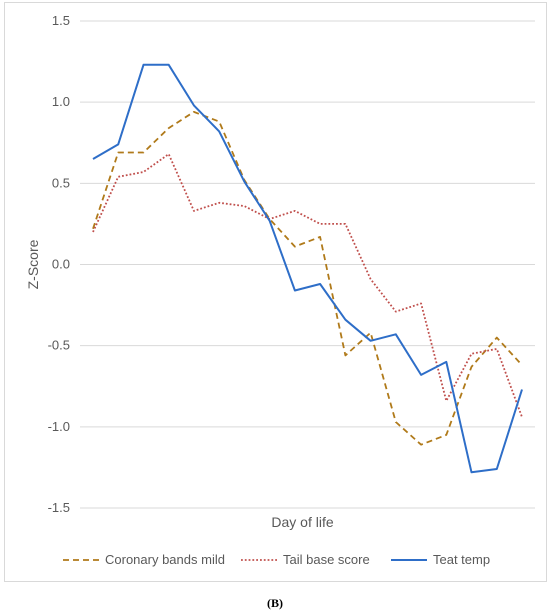 Image resolution: width=550 pixels, height=615 pixels. What do you see at coordinates (461, 559) in the screenshot?
I see `legend-label: Teat temp` at bounding box center [461, 559].